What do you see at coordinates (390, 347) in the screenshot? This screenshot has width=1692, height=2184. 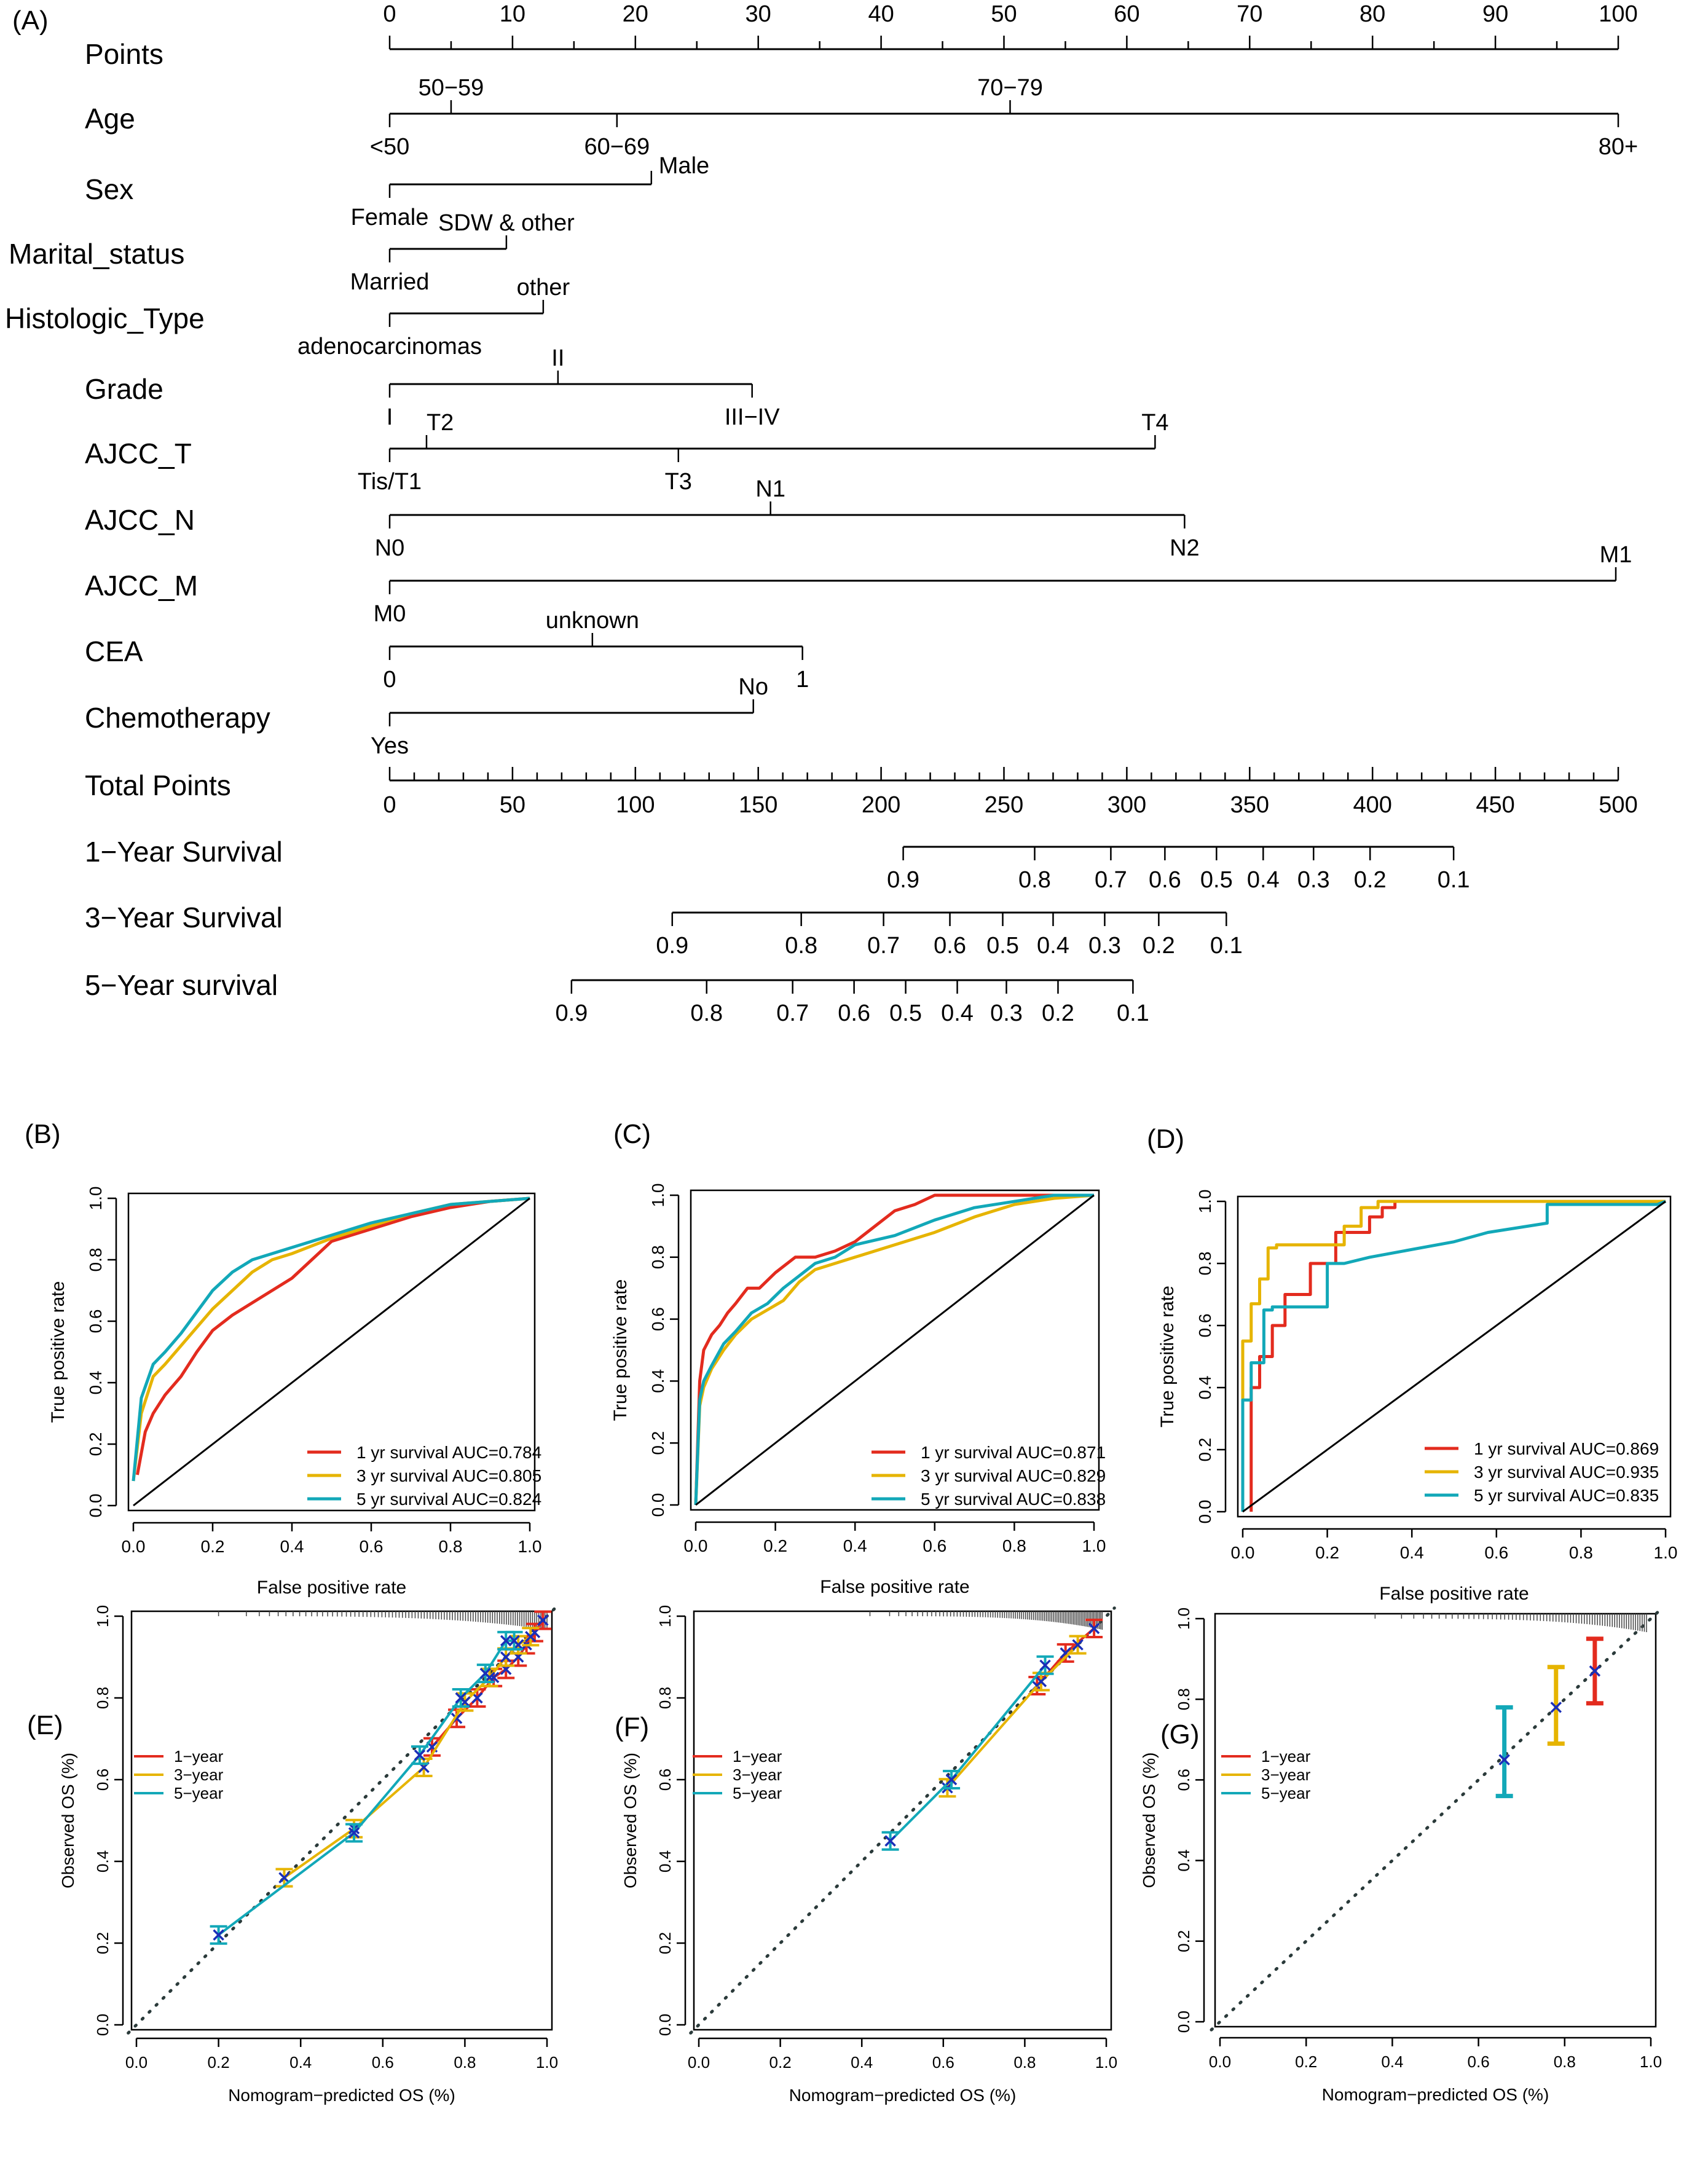 I see `scale-label-adenocarcinomas: adenocarcinomas` at bounding box center [390, 347].